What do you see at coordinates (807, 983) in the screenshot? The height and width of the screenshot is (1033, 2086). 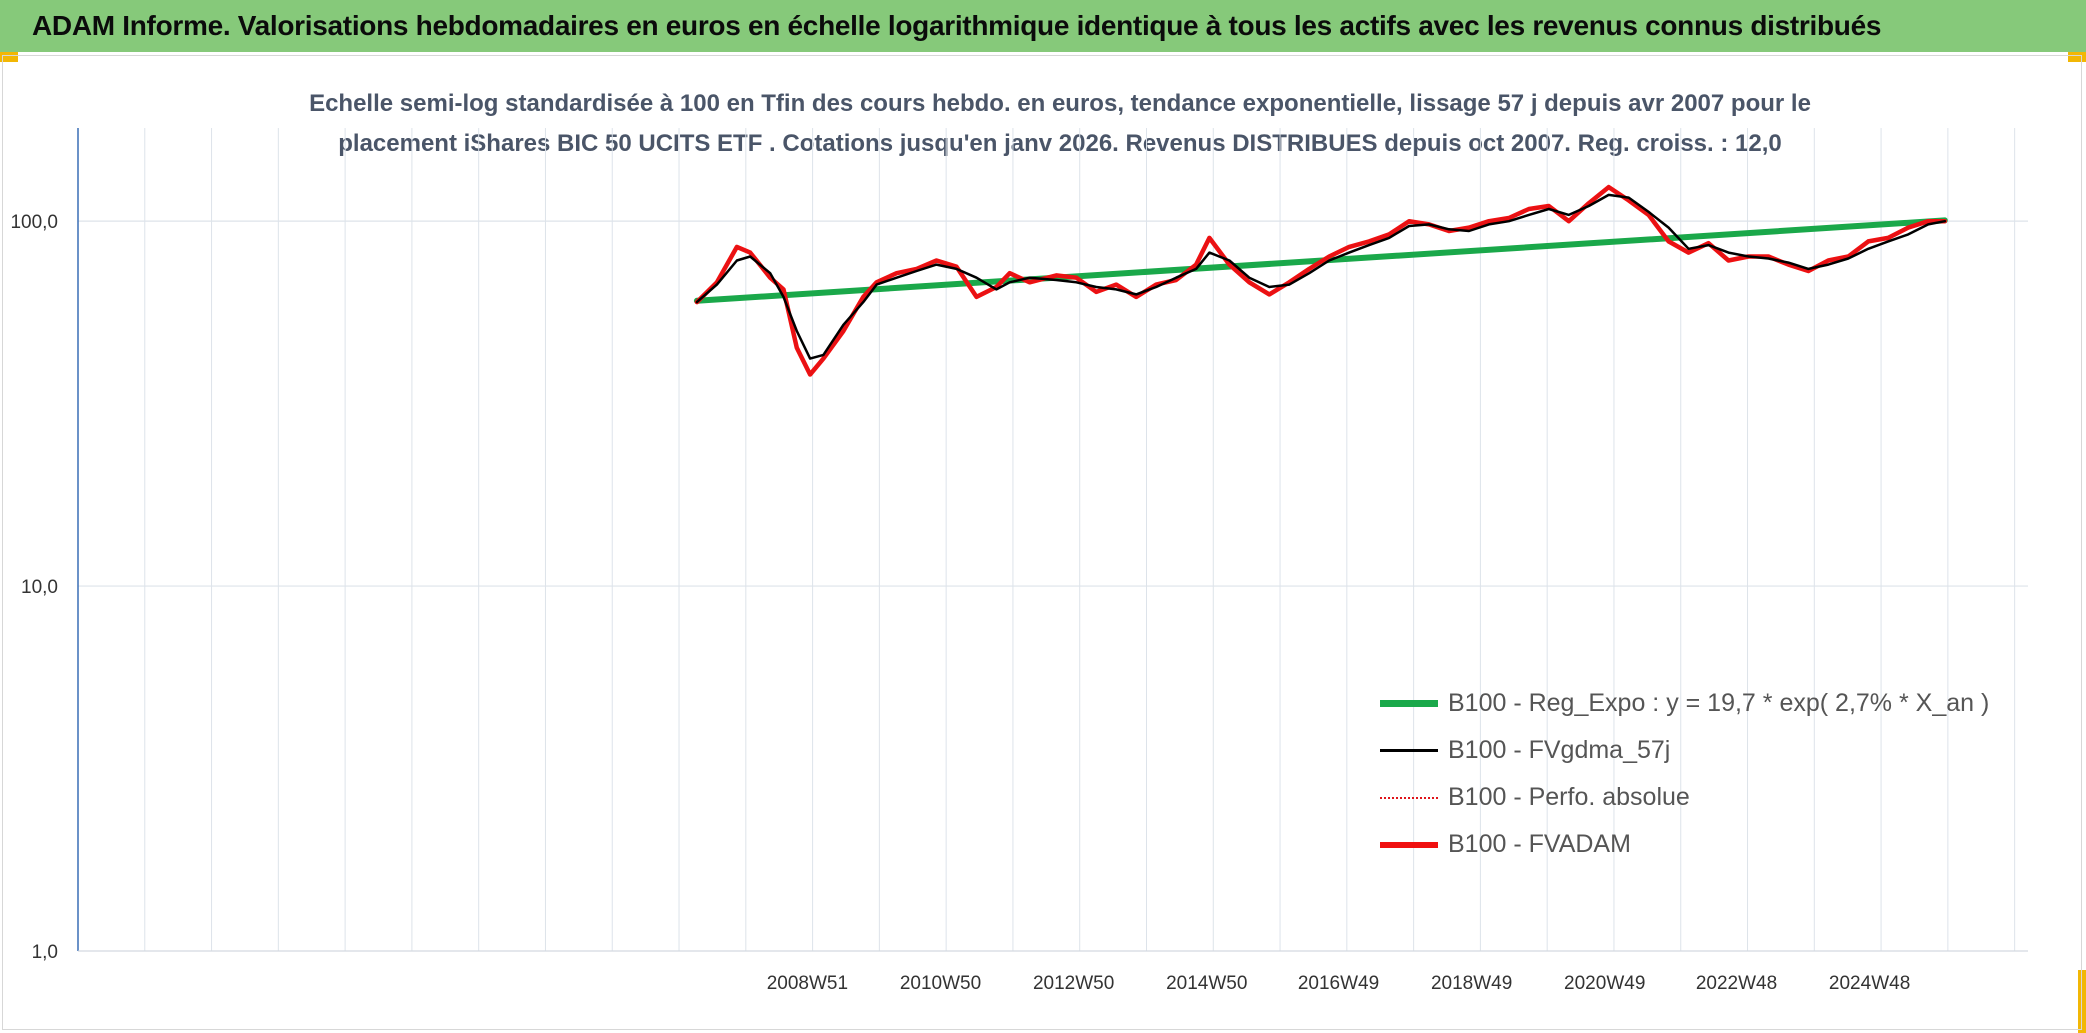 I see `x-tick-label: 2008W51` at bounding box center [807, 983].